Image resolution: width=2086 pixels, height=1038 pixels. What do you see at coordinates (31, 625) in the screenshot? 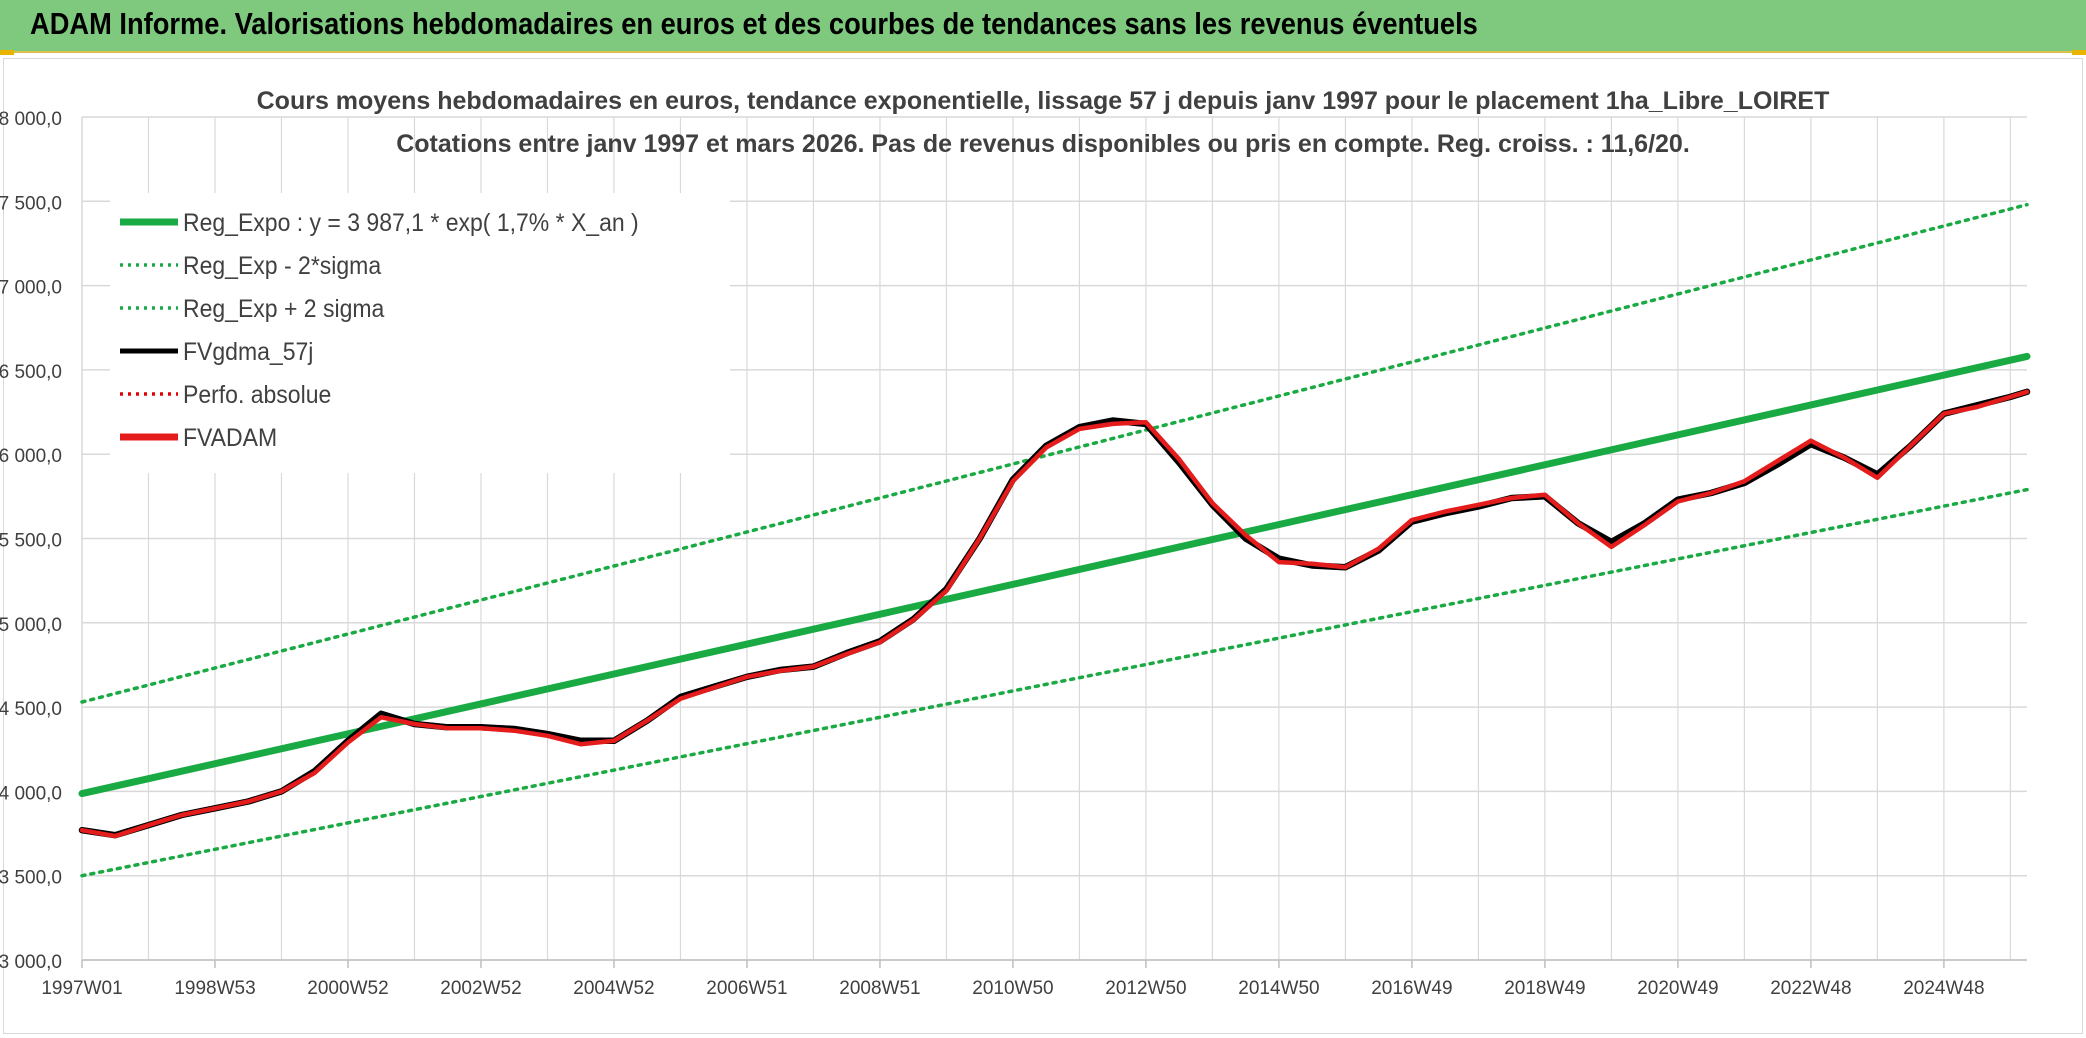
I see `y-tick-label: 5 000,0` at bounding box center [31, 625].